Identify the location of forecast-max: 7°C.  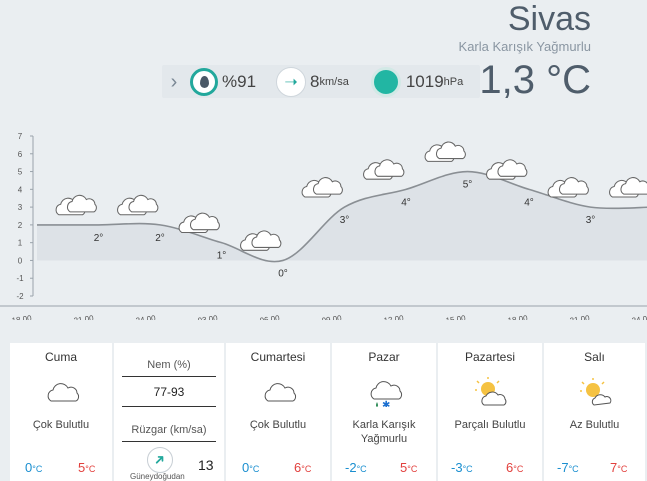
(619, 467).